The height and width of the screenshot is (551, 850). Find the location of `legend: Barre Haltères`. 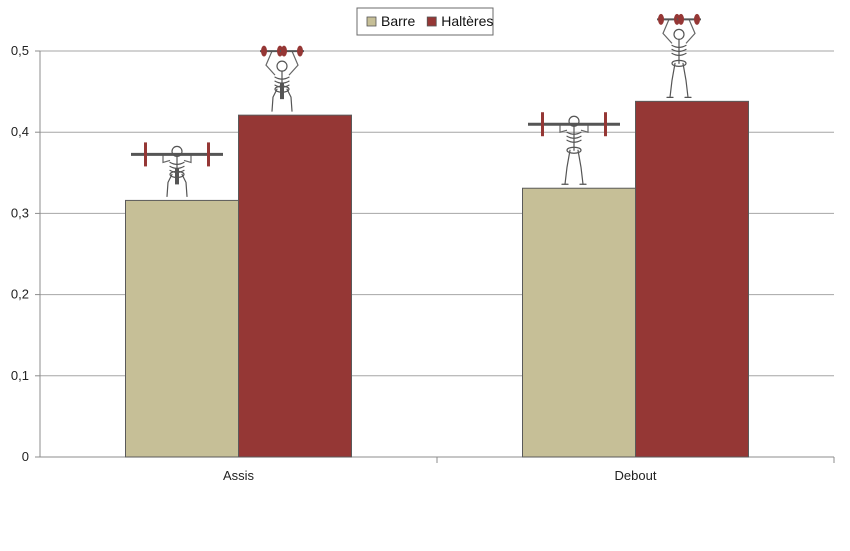

legend: Barre Haltères is located at coordinates (425, 21).